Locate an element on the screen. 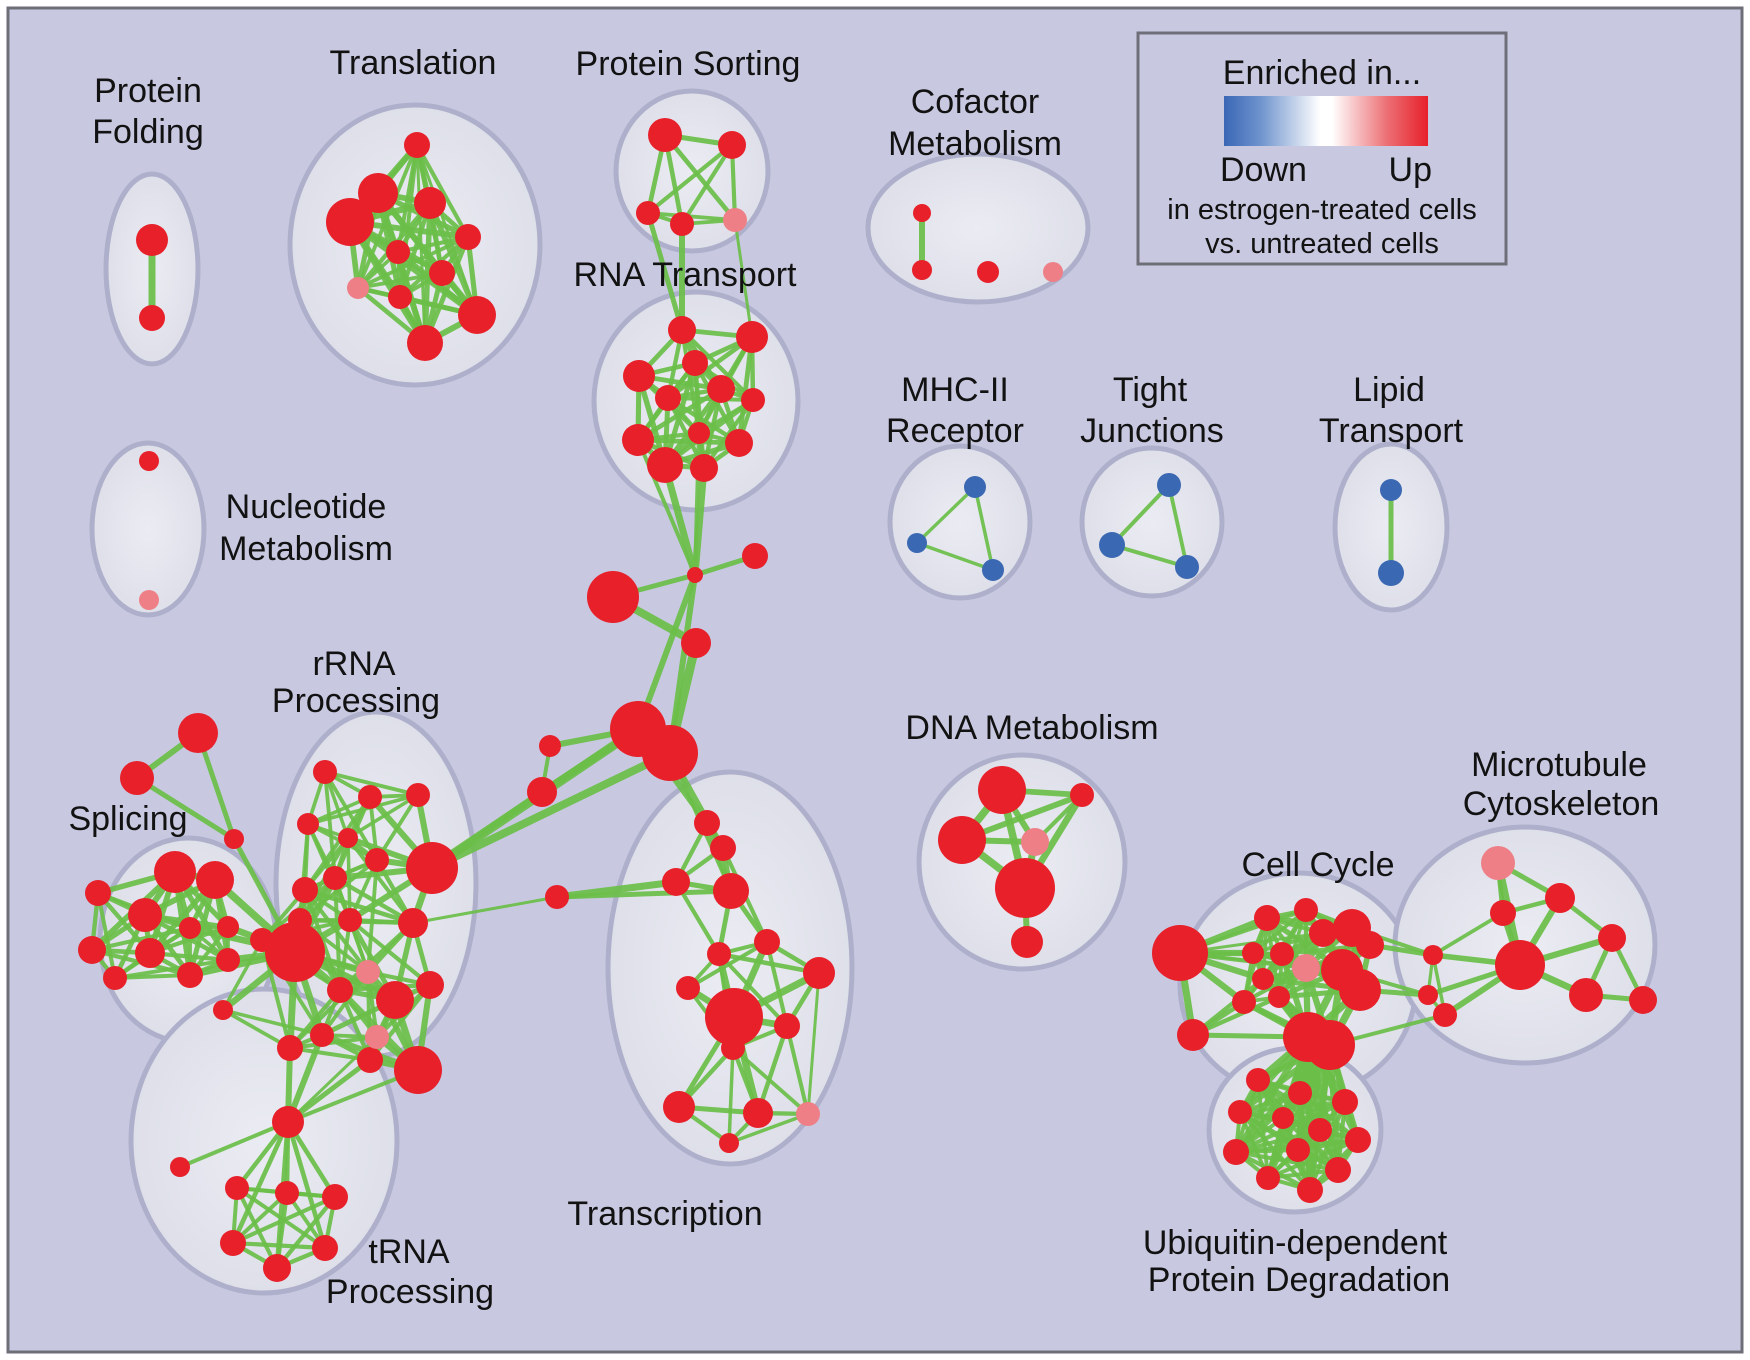  node-d1-up is located at coordinates (1002, 790).